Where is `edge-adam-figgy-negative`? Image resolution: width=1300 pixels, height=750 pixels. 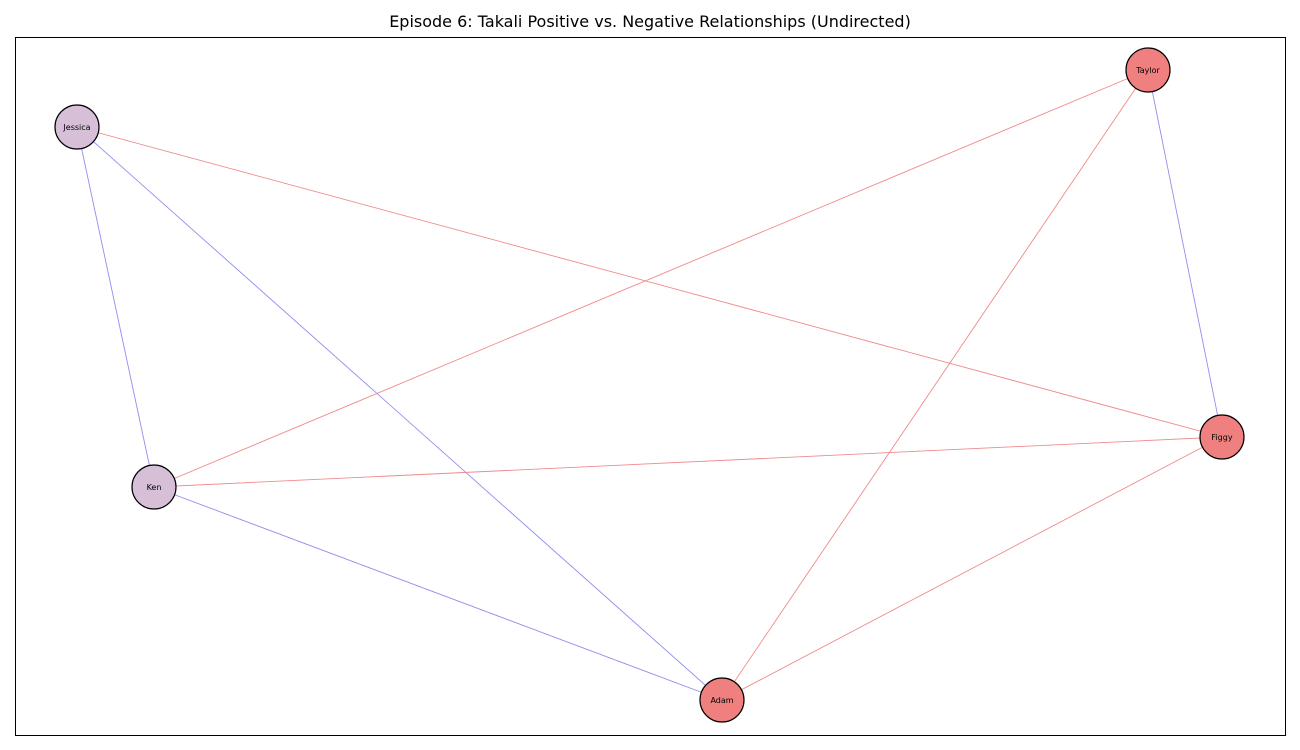 edge-adam-figgy-negative is located at coordinates (972, 568).